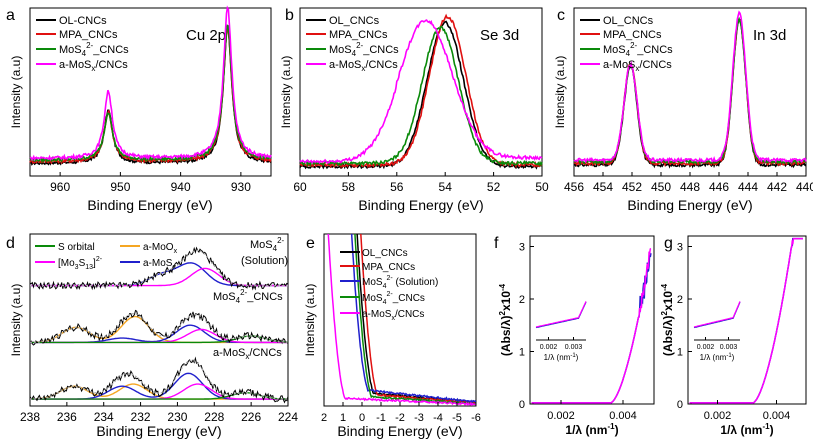  What do you see at coordinates (83, 21) in the screenshot?
I see `legend-ol: OL-CNCs` at bounding box center [83, 21].